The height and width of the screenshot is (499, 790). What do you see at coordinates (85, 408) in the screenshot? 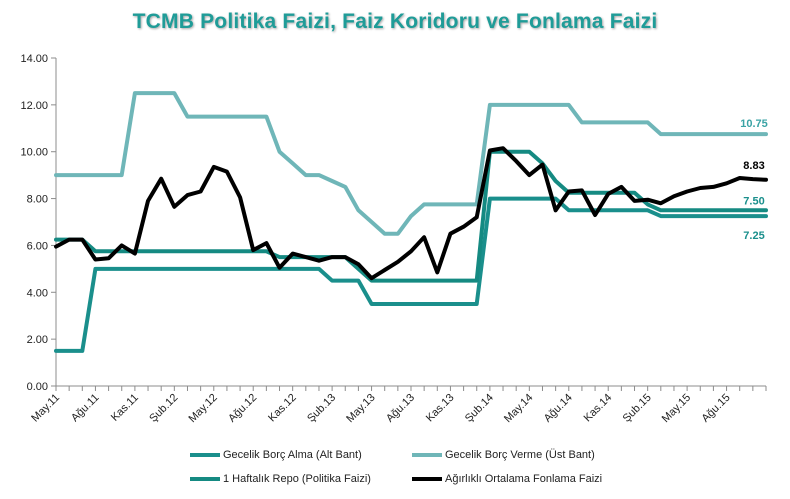
I see `x-tick-label: Ağu.11` at bounding box center [85, 408].